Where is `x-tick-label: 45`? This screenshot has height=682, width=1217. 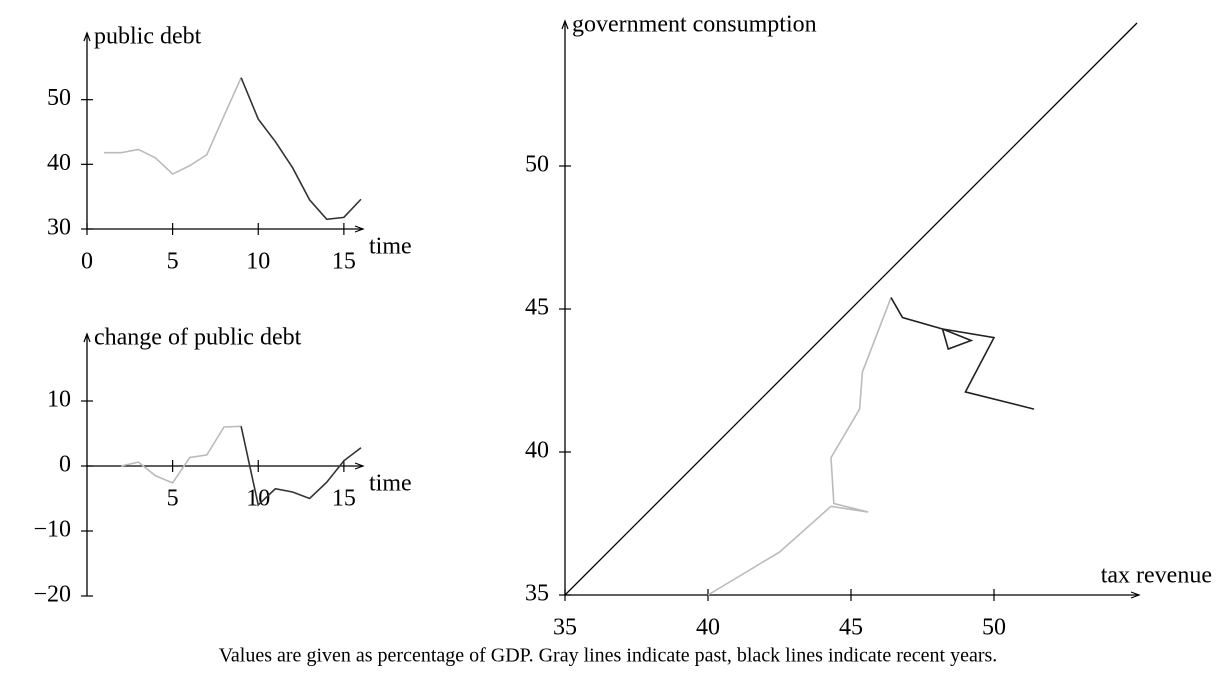 x-tick-label: 45 is located at coordinates (851, 628).